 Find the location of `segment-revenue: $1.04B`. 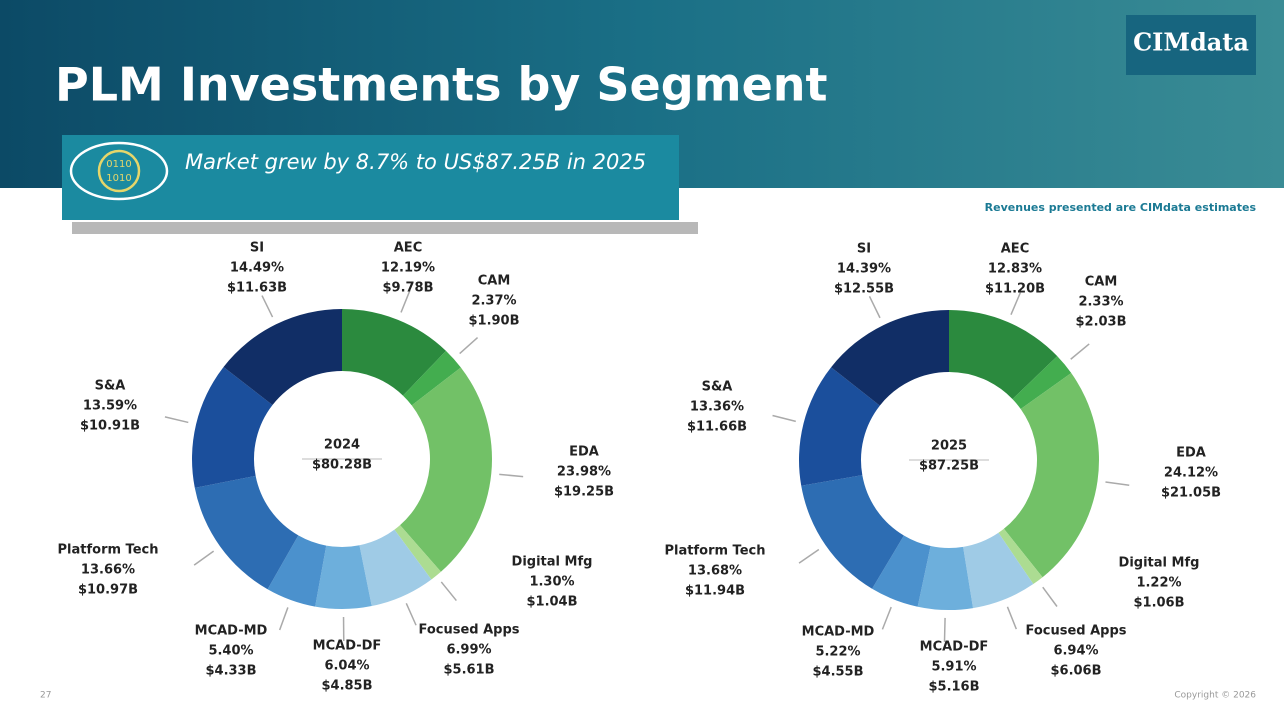

segment-revenue: $1.04B is located at coordinates (551, 602).